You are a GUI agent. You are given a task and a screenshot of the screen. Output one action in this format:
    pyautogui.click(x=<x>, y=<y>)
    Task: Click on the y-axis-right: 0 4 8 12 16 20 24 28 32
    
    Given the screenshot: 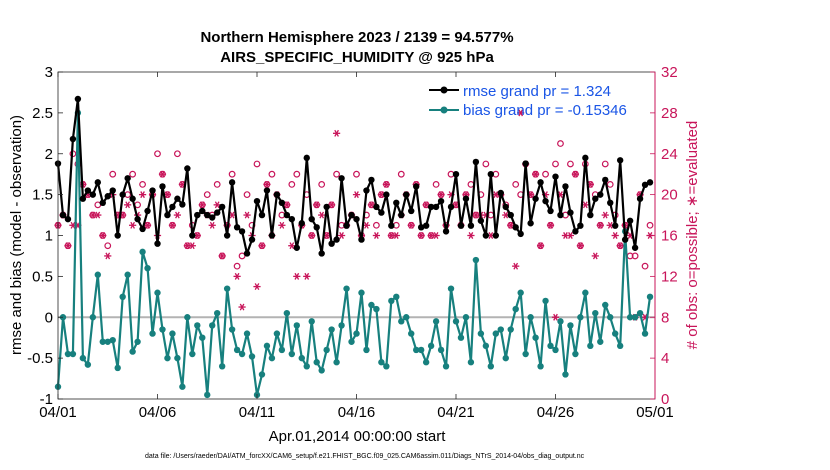 What is the action you would take?
    pyautogui.click(x=664, y=236)
    